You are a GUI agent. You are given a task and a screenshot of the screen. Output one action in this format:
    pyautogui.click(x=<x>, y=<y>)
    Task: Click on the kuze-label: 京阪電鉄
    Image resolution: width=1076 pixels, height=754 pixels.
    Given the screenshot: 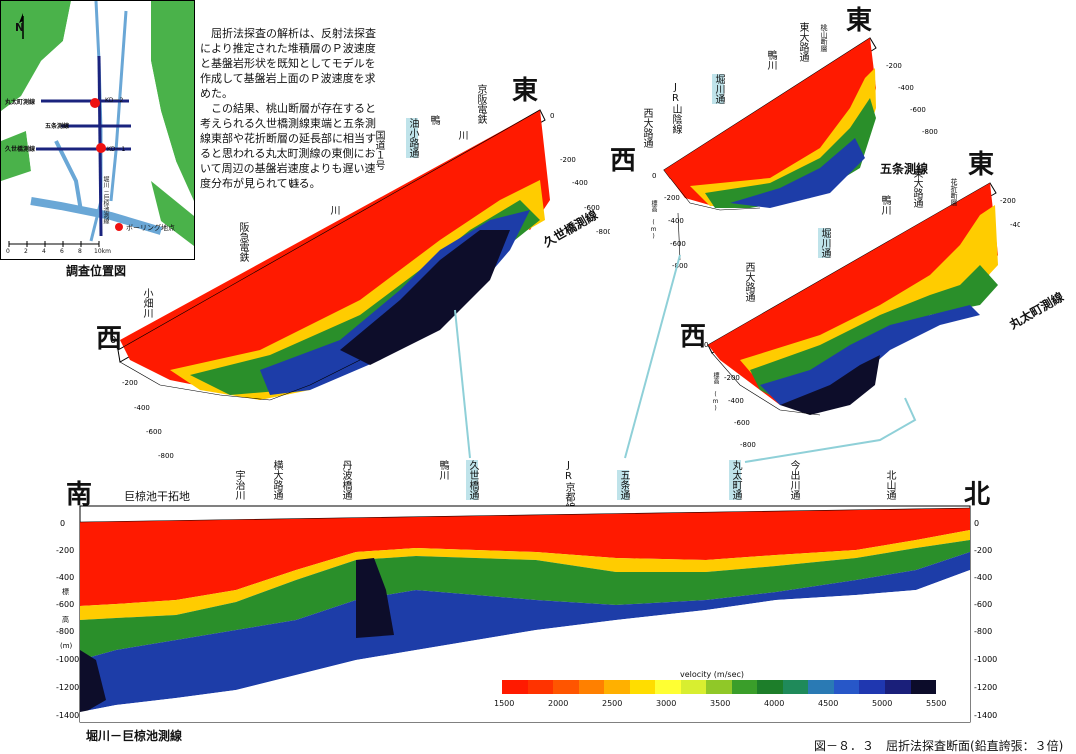 What is the action you would take?
    pyautogui.click(x=480, y=104)
    